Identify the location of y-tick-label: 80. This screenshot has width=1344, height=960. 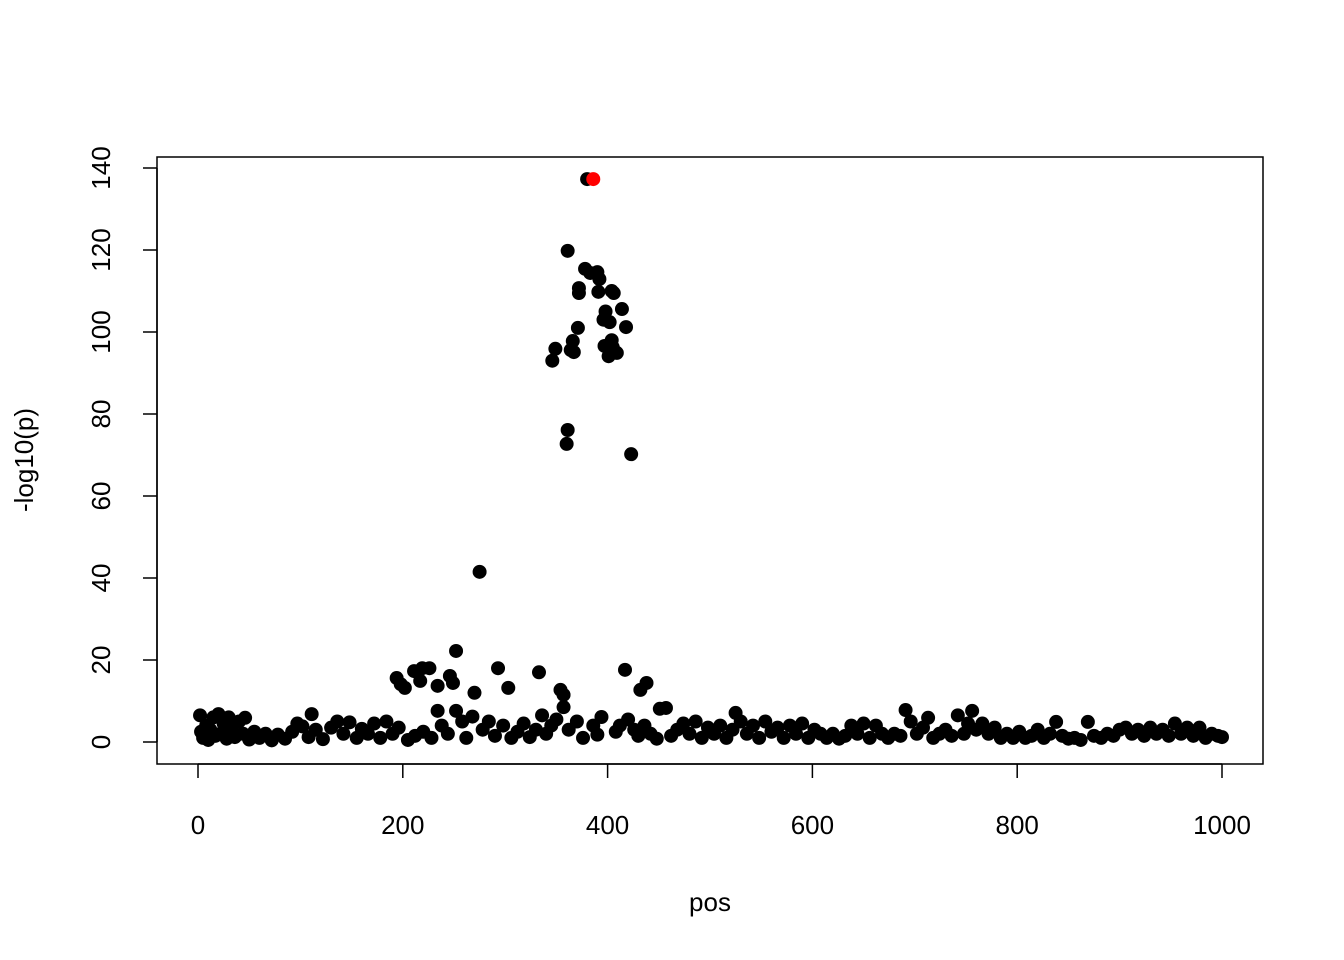
(101, 414).